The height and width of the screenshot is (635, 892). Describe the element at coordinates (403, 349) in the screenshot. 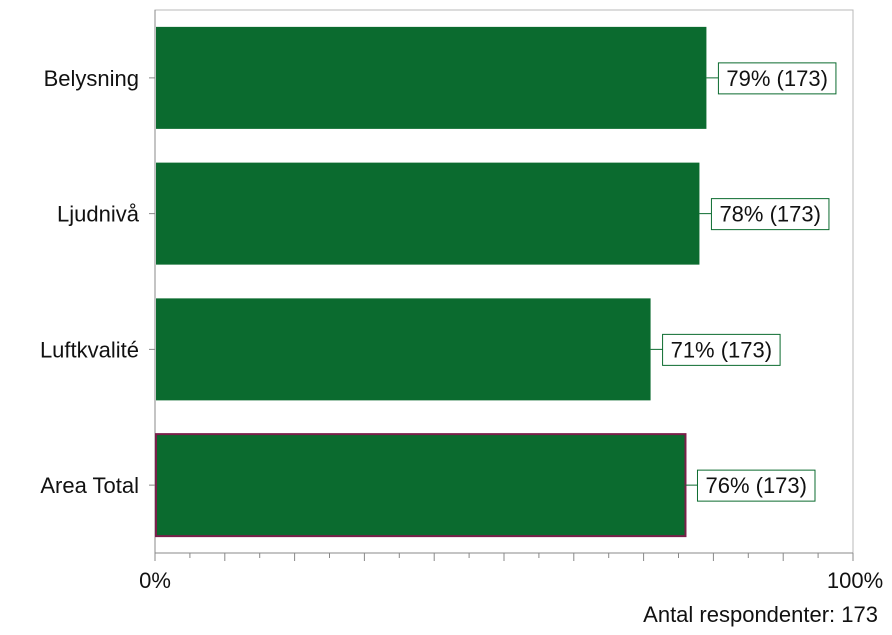

I see `bar-luftkvalit-` at that location.